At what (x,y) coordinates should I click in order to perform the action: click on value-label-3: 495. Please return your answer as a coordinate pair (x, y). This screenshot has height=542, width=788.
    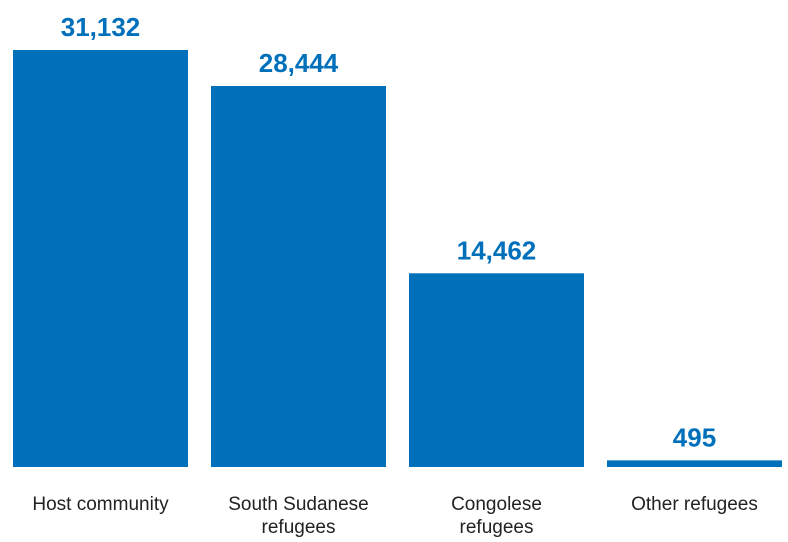
    Looking at the image, I should click on (694, 437).